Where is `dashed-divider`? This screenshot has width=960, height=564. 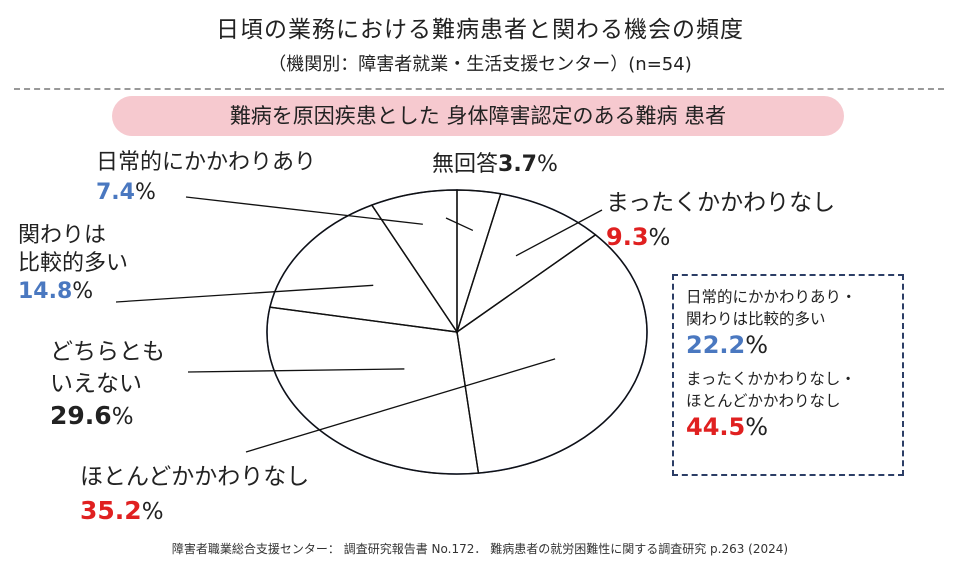
dashed-divider is located at coordinates (479, 89).